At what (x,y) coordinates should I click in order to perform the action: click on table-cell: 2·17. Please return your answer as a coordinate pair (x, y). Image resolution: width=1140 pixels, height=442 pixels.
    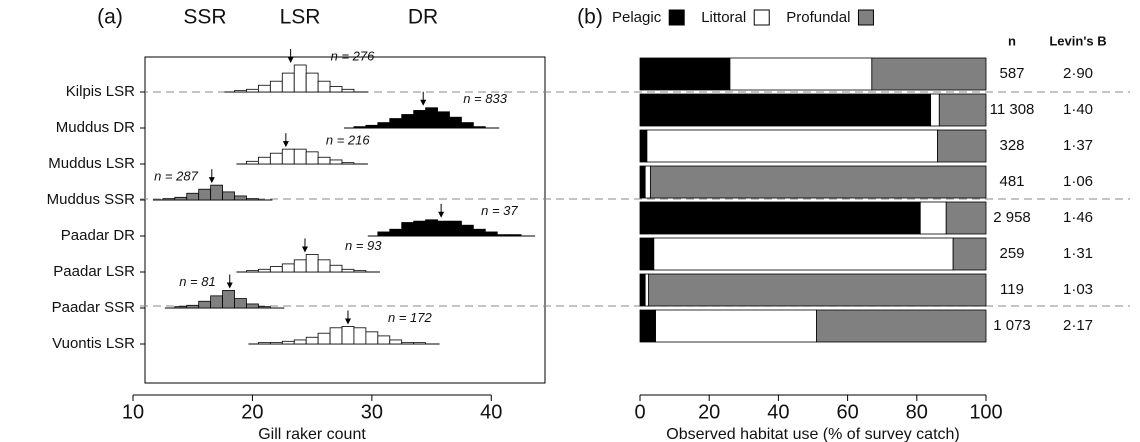
    Looking at the image, I should click on (1078, 325).